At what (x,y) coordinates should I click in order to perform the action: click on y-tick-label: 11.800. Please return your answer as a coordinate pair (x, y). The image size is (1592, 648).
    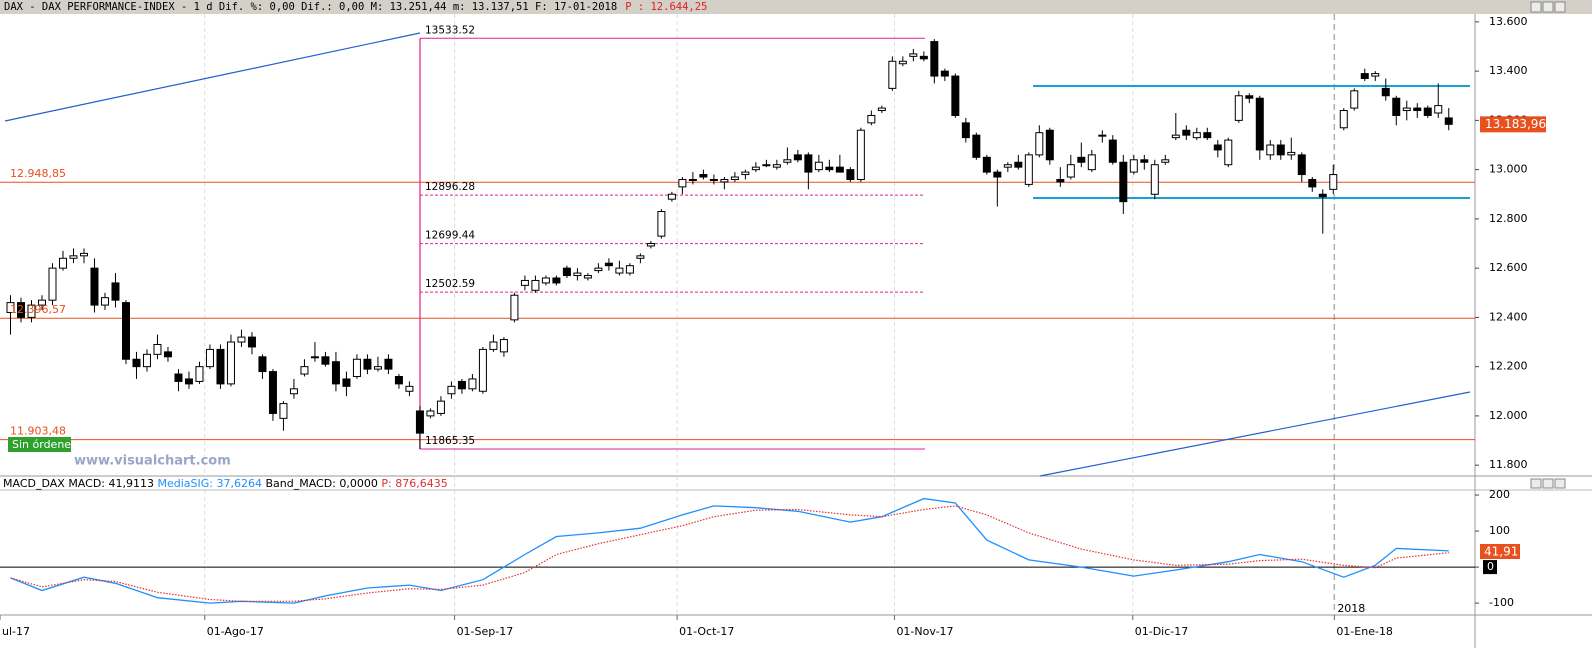
    Looking at the image, I should click on (1508, 464).